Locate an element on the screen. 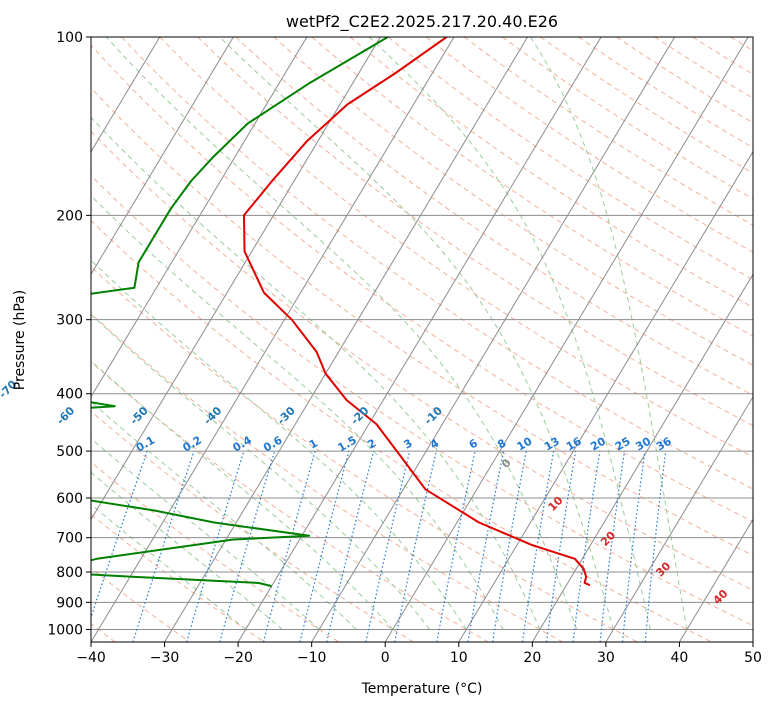 The width and height of the screenshot is (775, 708). isotherm-label: 10 is located at coordinates (556, 504).